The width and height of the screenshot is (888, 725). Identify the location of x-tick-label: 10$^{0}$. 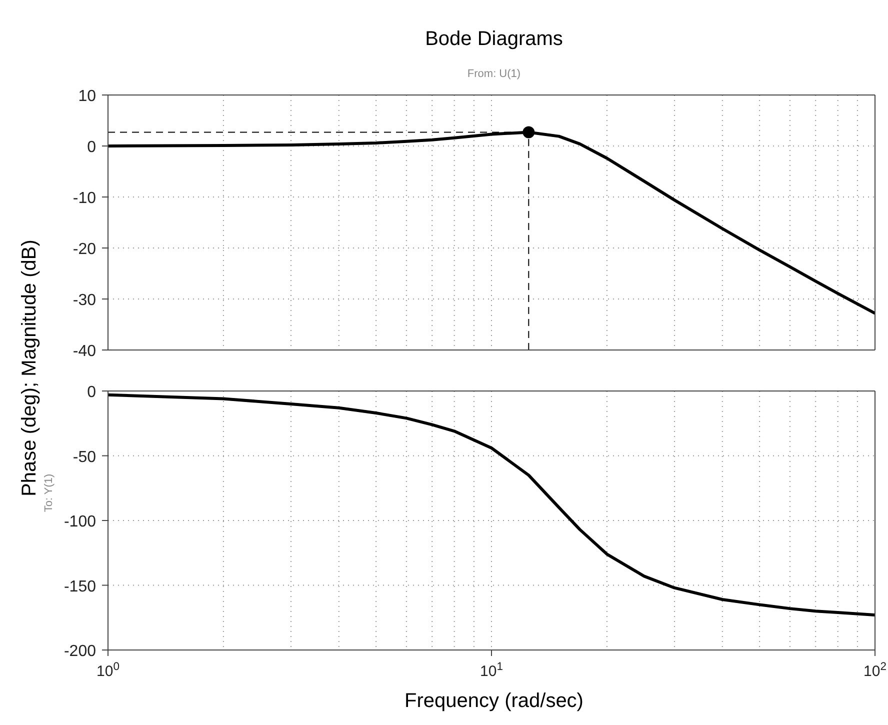
(108, 670).